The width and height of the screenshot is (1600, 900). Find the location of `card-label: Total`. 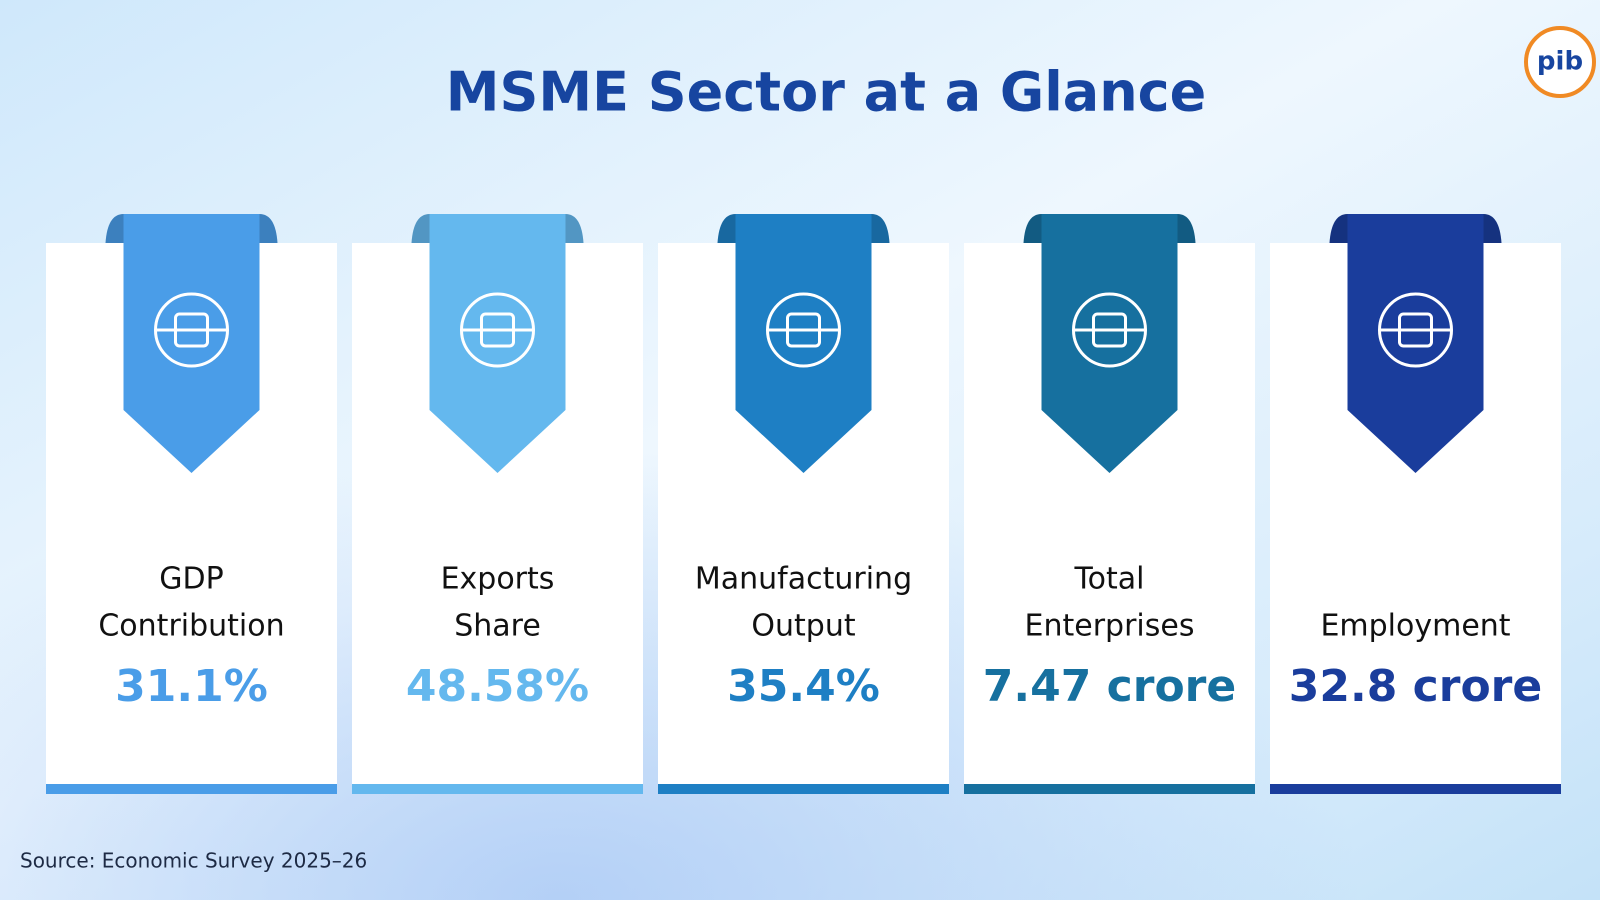

card-label: Total is located at coordinates (1108, 579).